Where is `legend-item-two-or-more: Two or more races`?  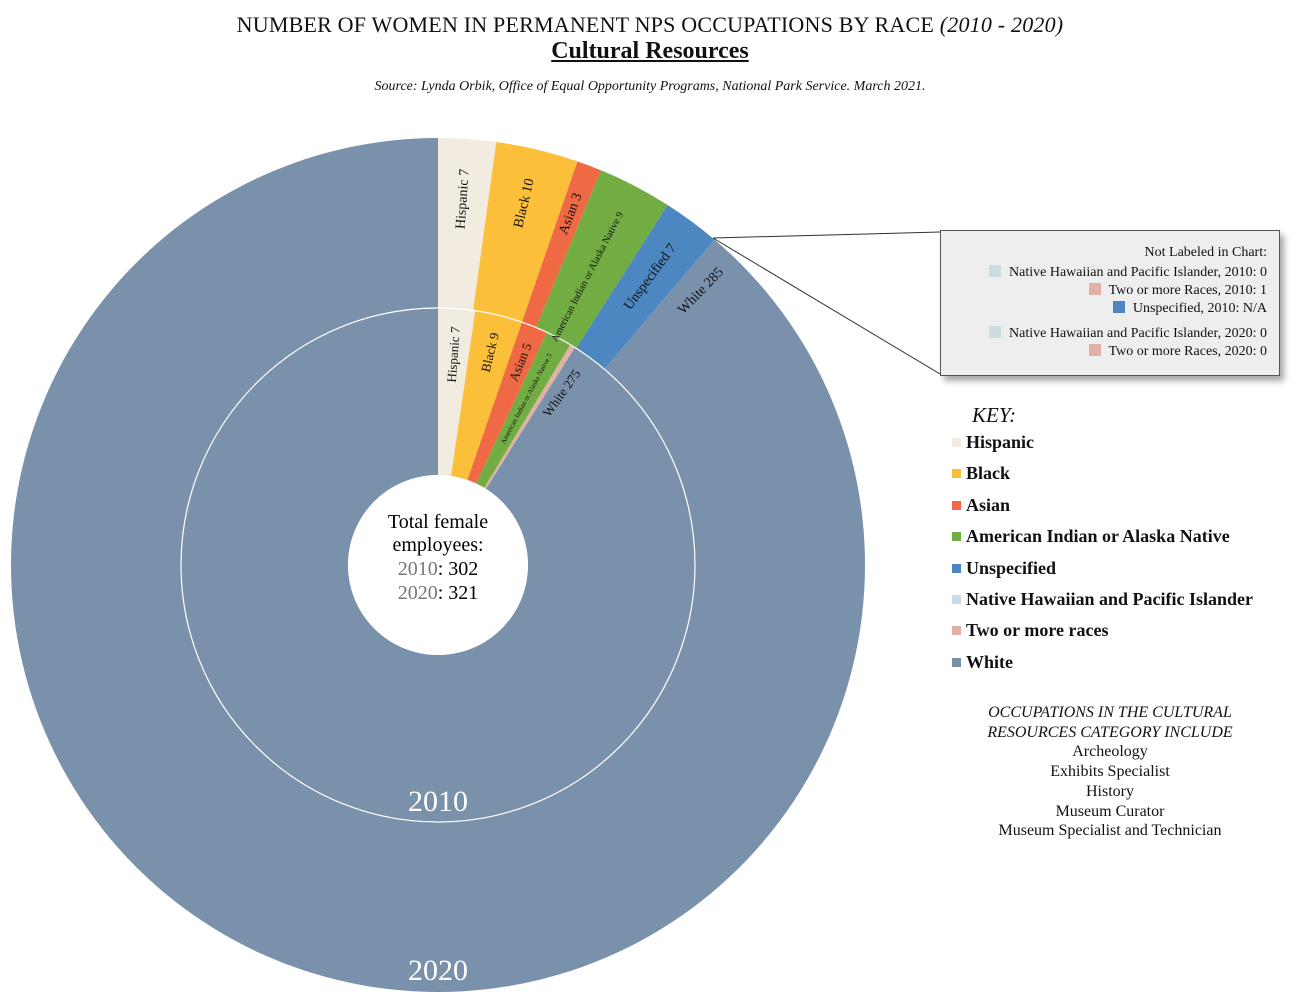 legend-item-two-or-more: Two or more races is located at coordinates (1102, 635).